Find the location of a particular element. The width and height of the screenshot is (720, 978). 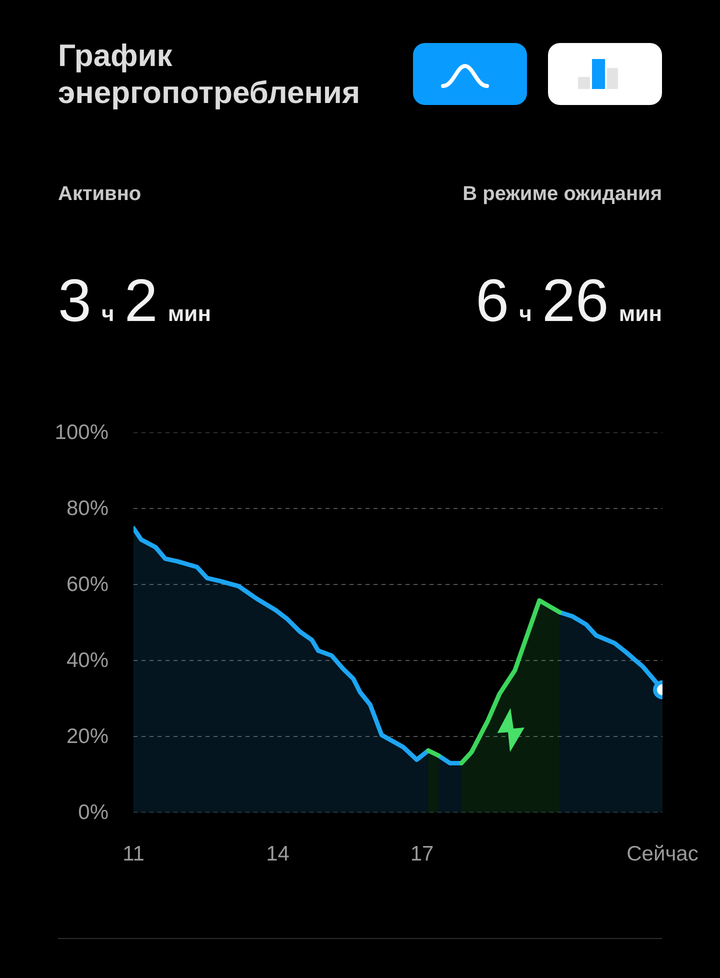

y-tick-label: 20% is located at coordinates (87, 736).